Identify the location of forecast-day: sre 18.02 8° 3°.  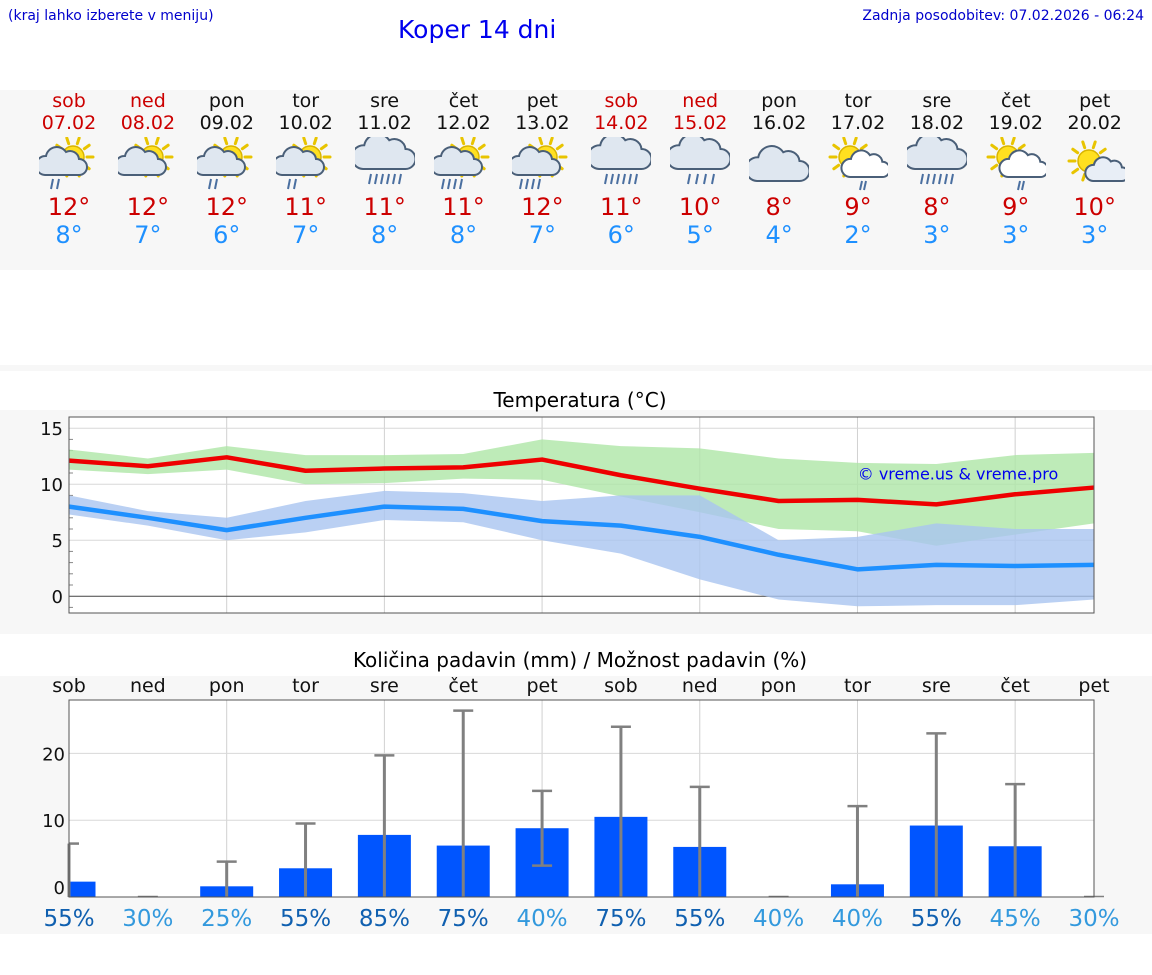
(937, 169).